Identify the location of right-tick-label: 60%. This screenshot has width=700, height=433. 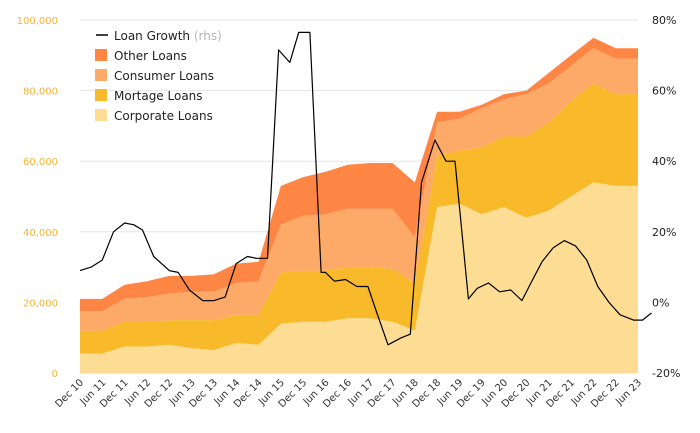
(664, 91).